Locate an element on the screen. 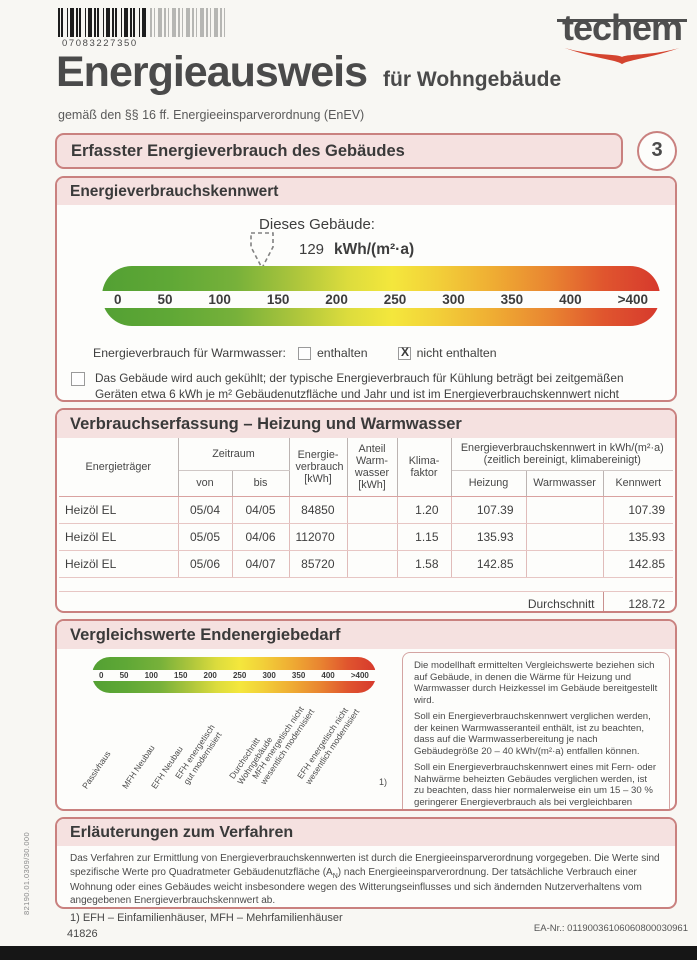  techem-logo: techem is located at coordinates (622, 37).